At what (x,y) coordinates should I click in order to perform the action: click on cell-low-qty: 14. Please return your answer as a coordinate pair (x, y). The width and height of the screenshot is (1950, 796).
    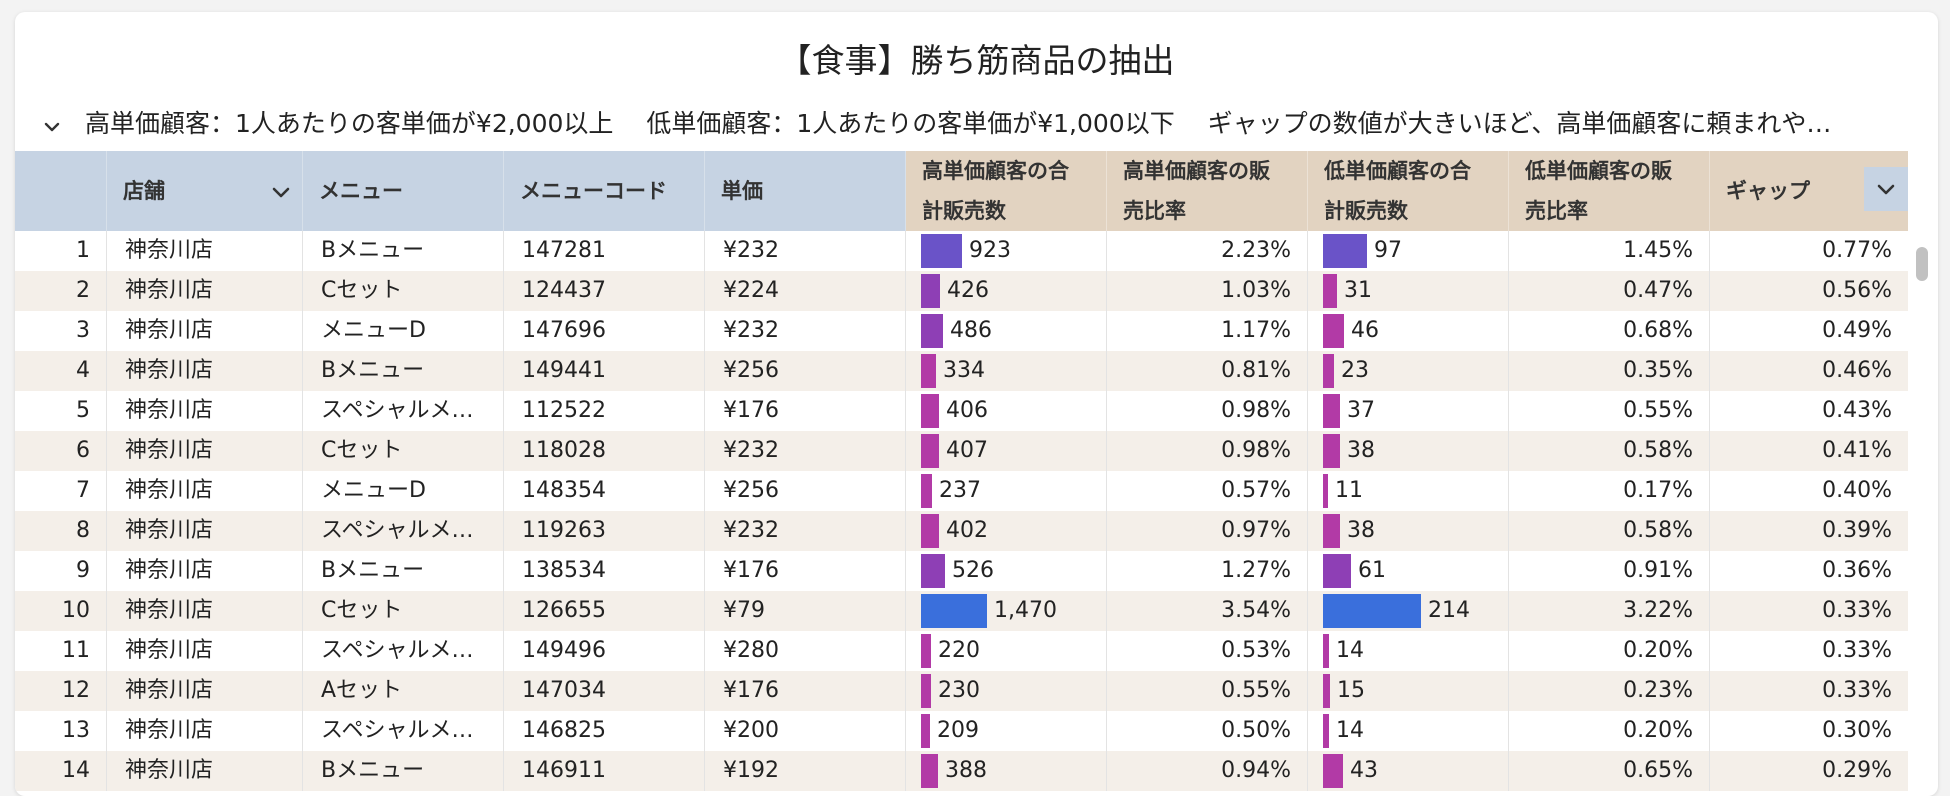
    Looking at the image, I should click on (1408, 651).